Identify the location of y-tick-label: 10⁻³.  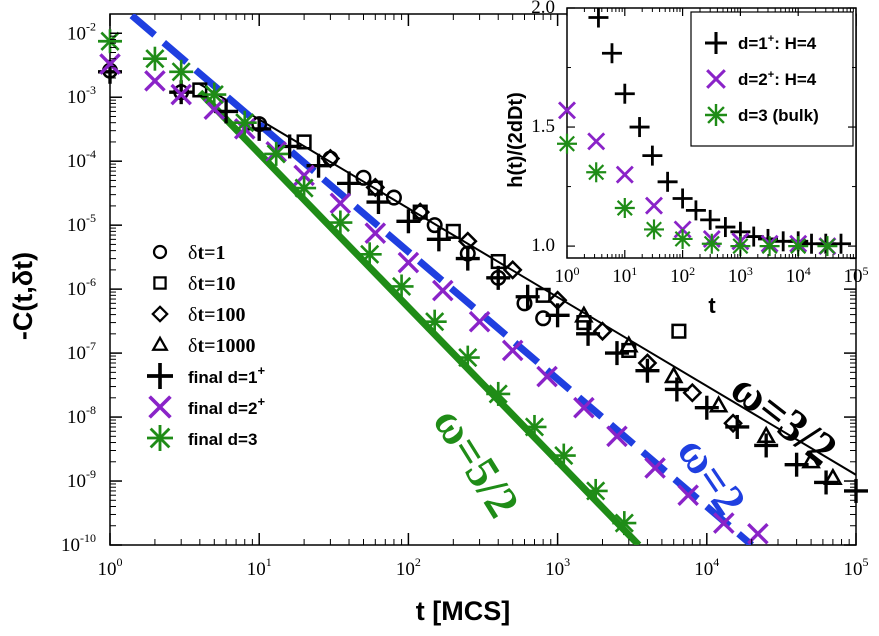
(81, 95).